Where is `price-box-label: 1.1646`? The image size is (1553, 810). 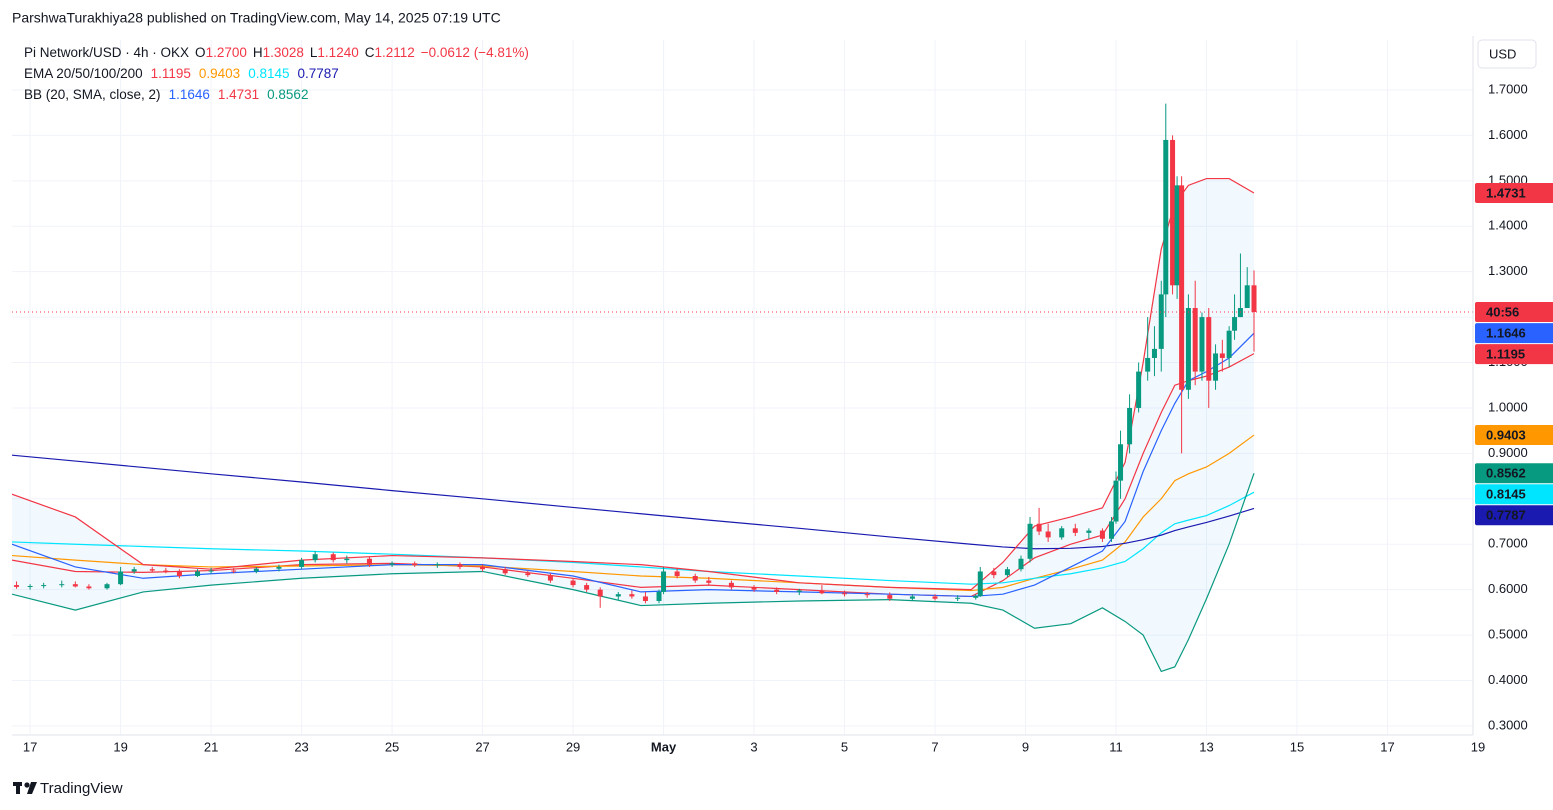 price-box-label: 1.1646 is located at coordinates (1506, 333).